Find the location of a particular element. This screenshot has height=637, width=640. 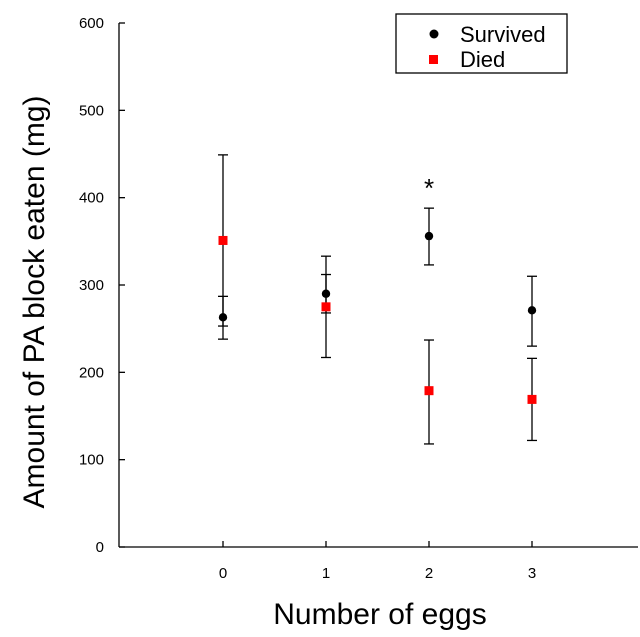

legend: Survived Died is located at coordinates (481, 43).